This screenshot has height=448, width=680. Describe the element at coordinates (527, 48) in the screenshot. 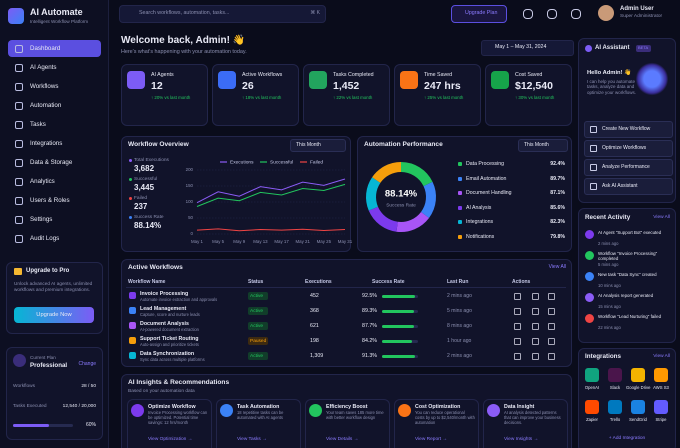

I see `date-picker` at that location.